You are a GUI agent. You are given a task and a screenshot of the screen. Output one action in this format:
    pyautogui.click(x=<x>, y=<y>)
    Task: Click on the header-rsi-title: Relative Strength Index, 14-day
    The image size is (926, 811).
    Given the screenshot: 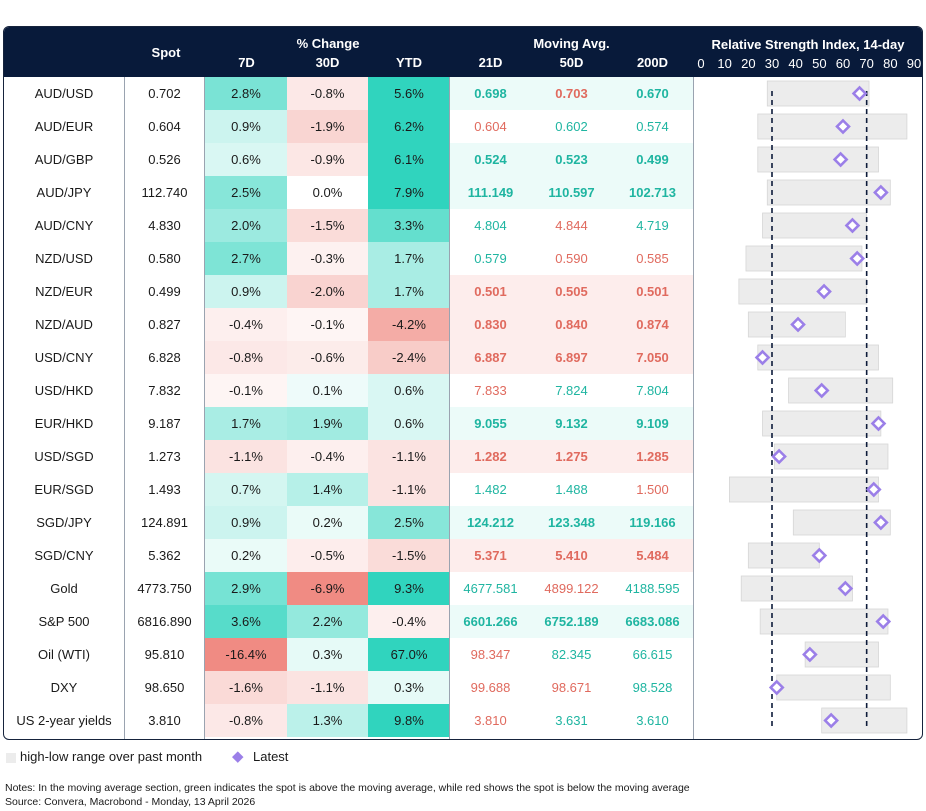 What is the action you would take?
    pyautogui.click(x=808, y=44)
    